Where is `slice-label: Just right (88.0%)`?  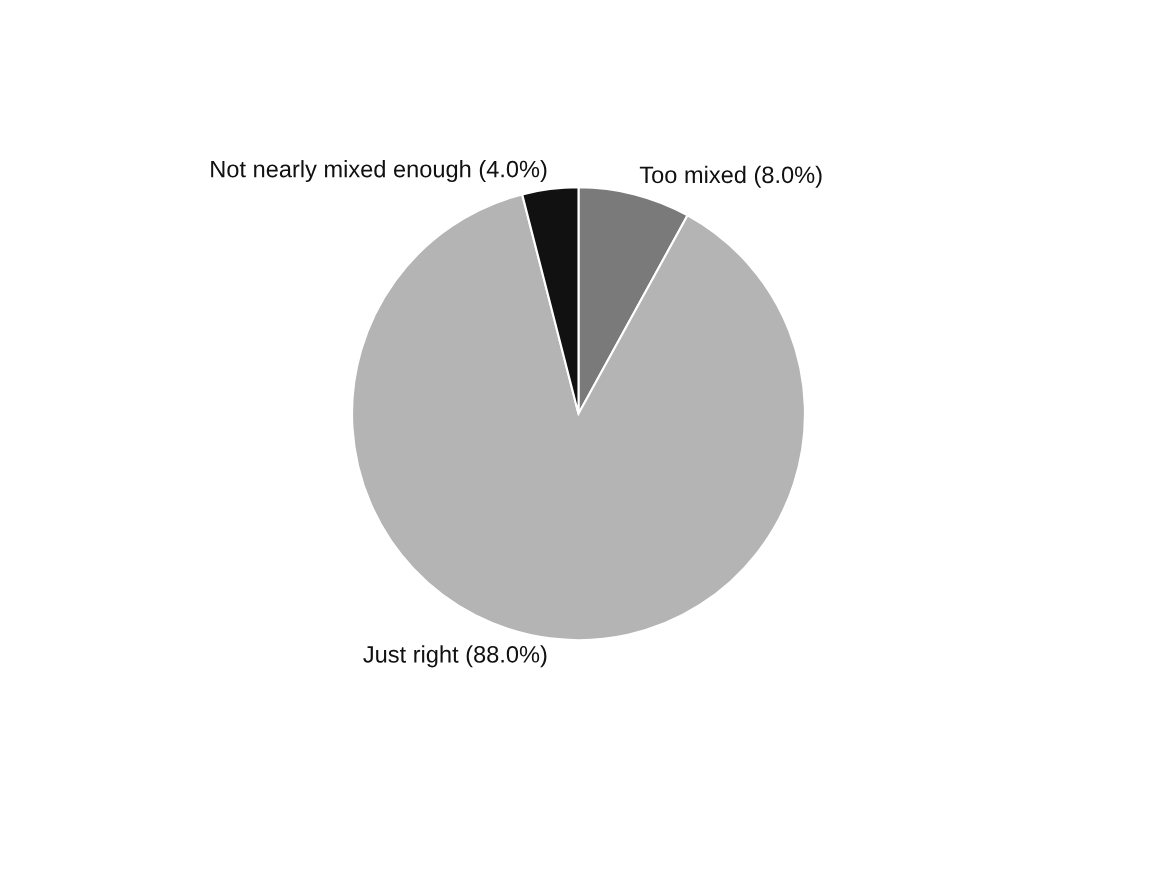
slice-label: Just right (88.0%) is located at coordinates (455, 656).